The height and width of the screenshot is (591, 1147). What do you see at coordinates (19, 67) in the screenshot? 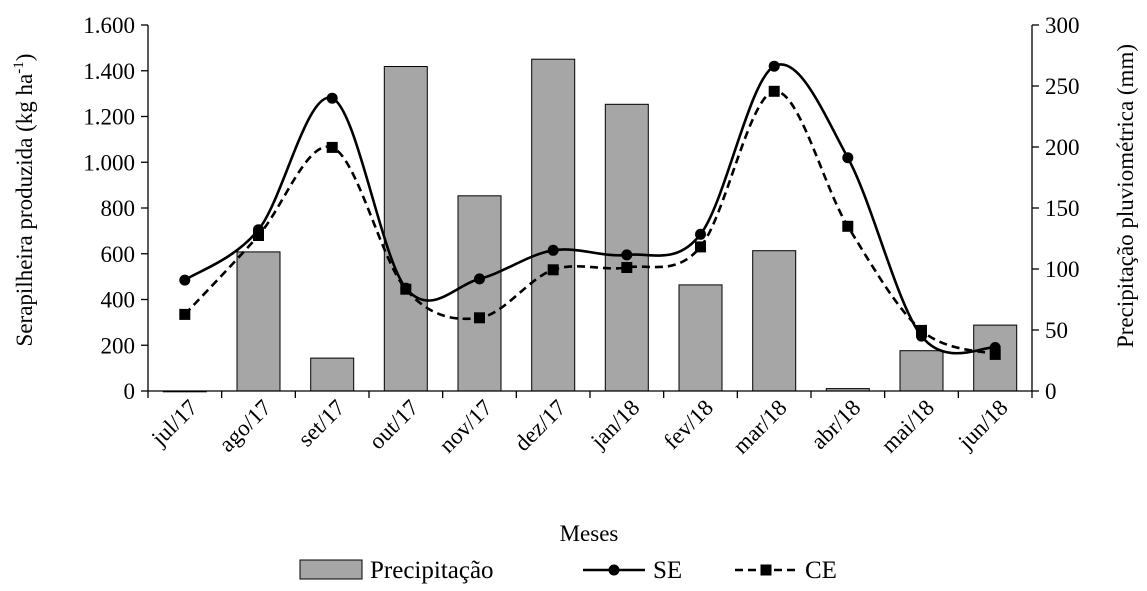
I see `y-axis-left-title-sup: -1` at bounding box center [19, 67].